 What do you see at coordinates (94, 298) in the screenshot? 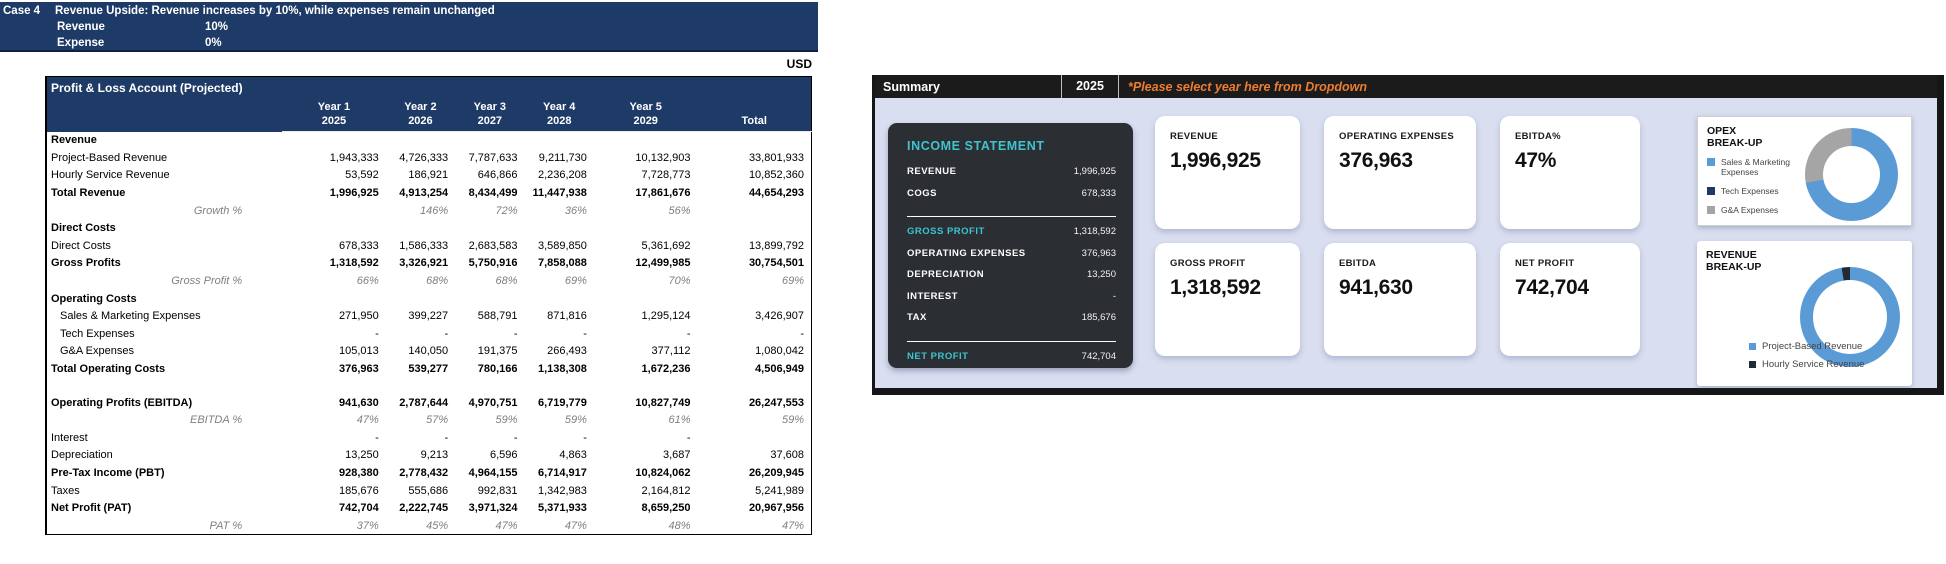
I see `pnl-row-label: Operating Costs` at bounding box center [94, 298].